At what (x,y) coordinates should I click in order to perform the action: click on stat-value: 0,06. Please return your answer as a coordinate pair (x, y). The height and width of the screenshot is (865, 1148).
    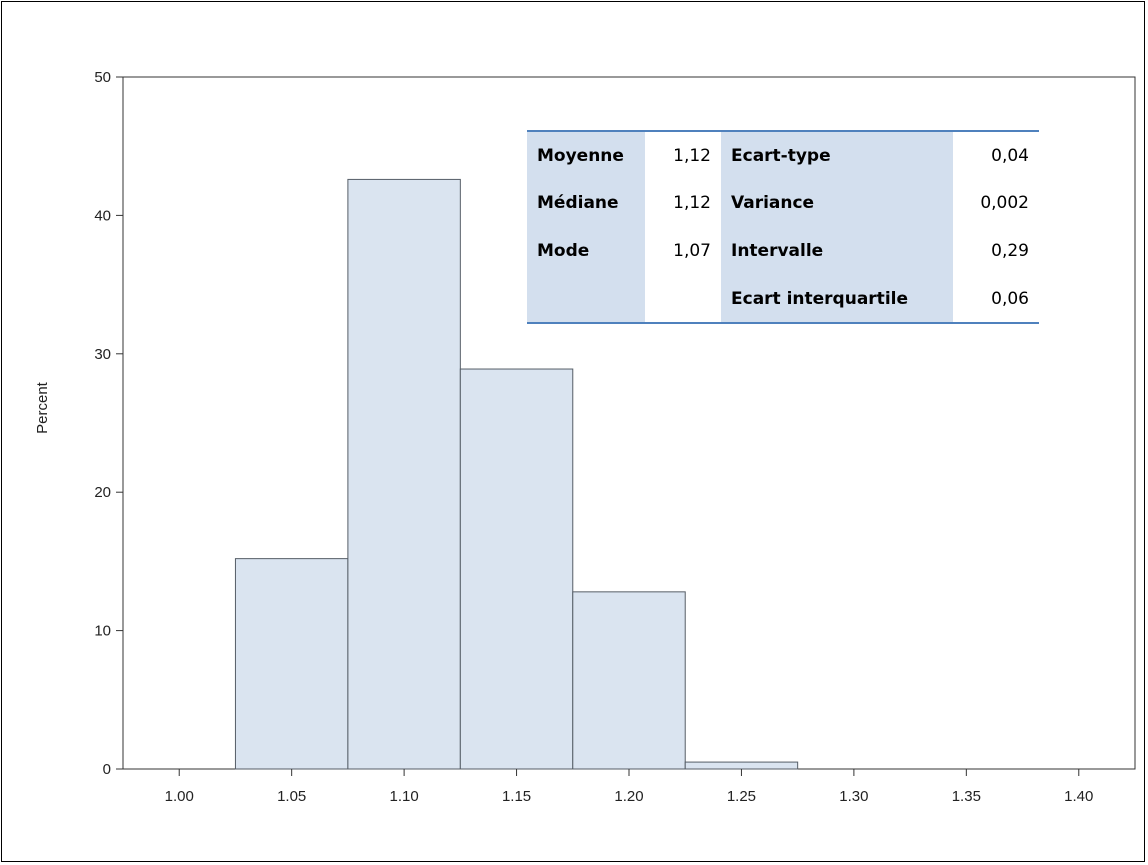
    Looking at the image, I should click on (996, 299).